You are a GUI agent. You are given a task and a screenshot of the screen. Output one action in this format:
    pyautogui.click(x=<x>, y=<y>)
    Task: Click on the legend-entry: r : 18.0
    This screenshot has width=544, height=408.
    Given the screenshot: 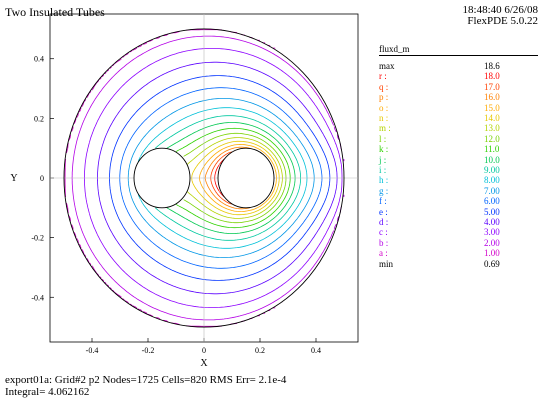 What is the action you would take?
    pyautogui.click(x=459, y=76)
    